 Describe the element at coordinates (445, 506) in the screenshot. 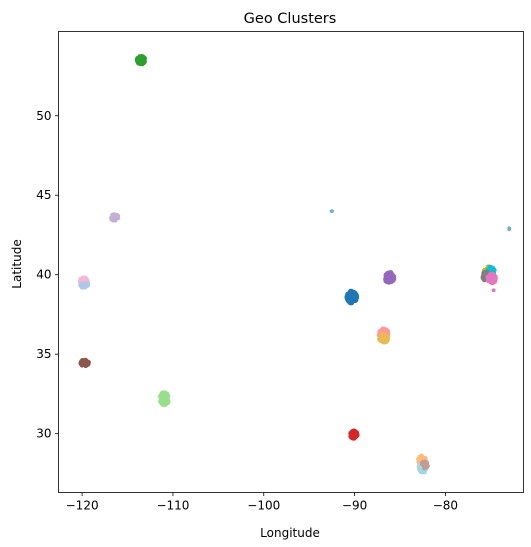

I see `x-tick-label: −80` at that location.